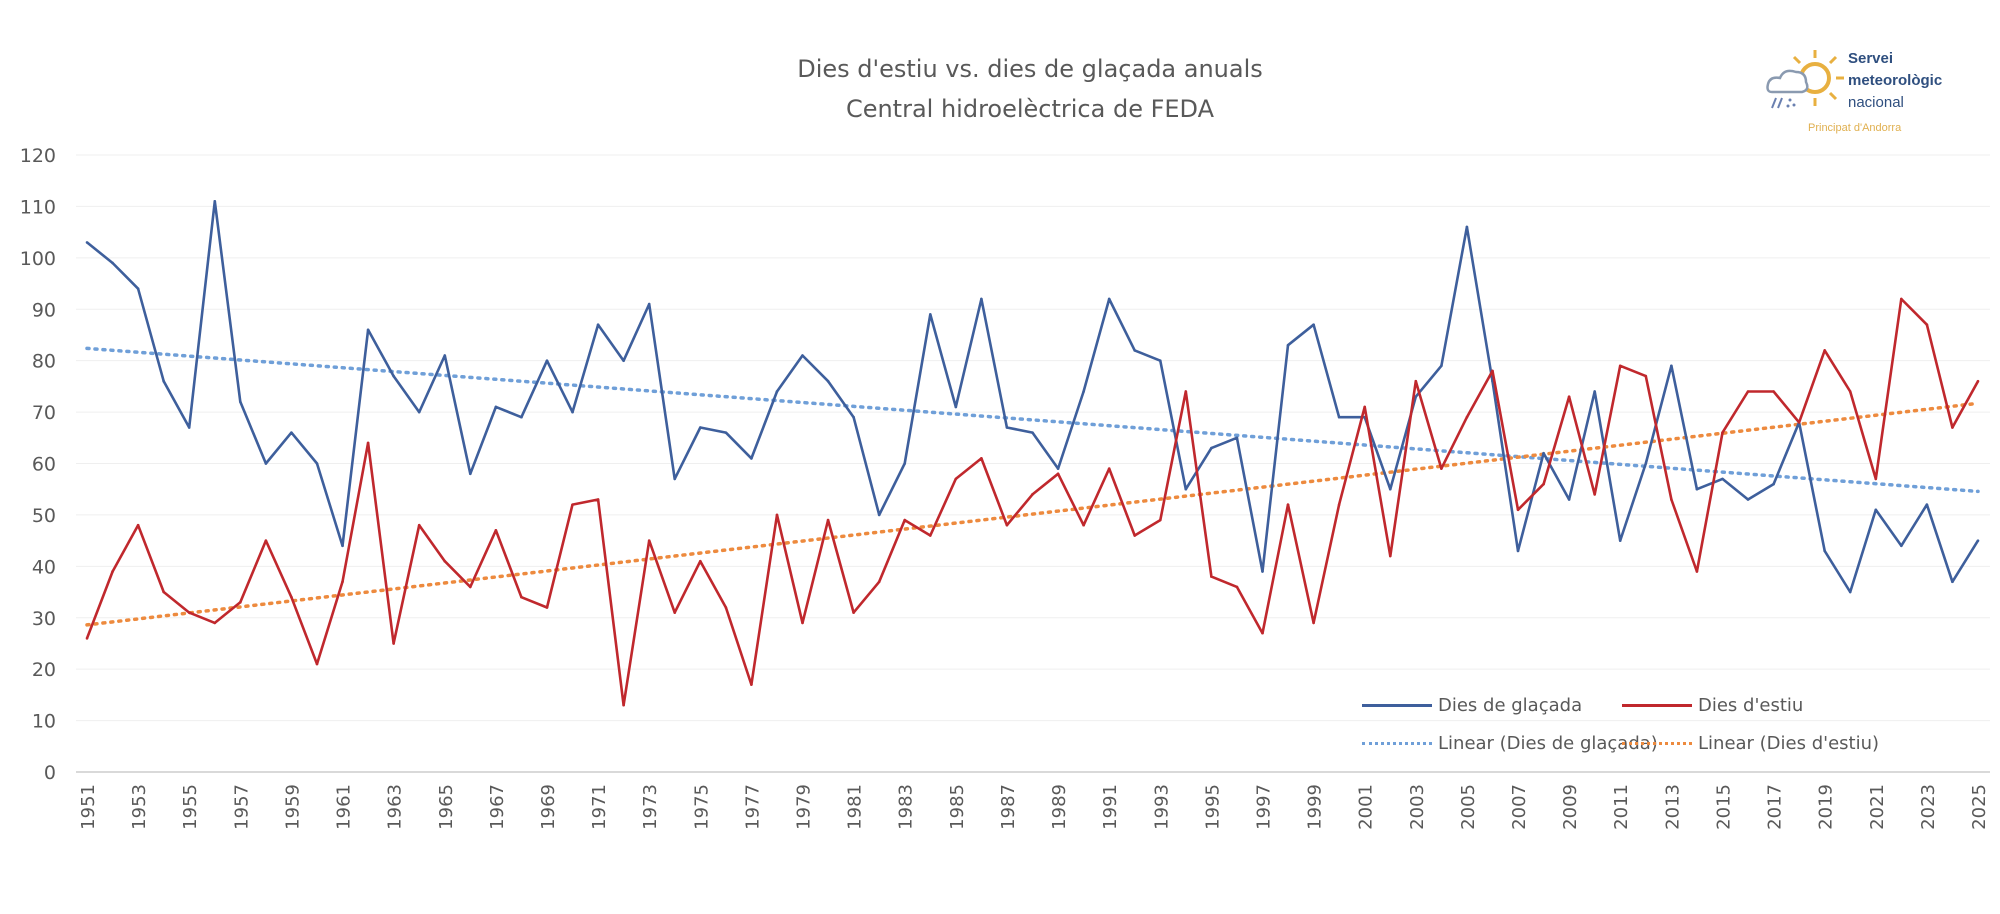 Image resolution: width=2000 pixels, height=914 pixels. Describe the element at coordinates (1928, 807) in the screenshot. I see `x-tick-label: 2023` at that location.